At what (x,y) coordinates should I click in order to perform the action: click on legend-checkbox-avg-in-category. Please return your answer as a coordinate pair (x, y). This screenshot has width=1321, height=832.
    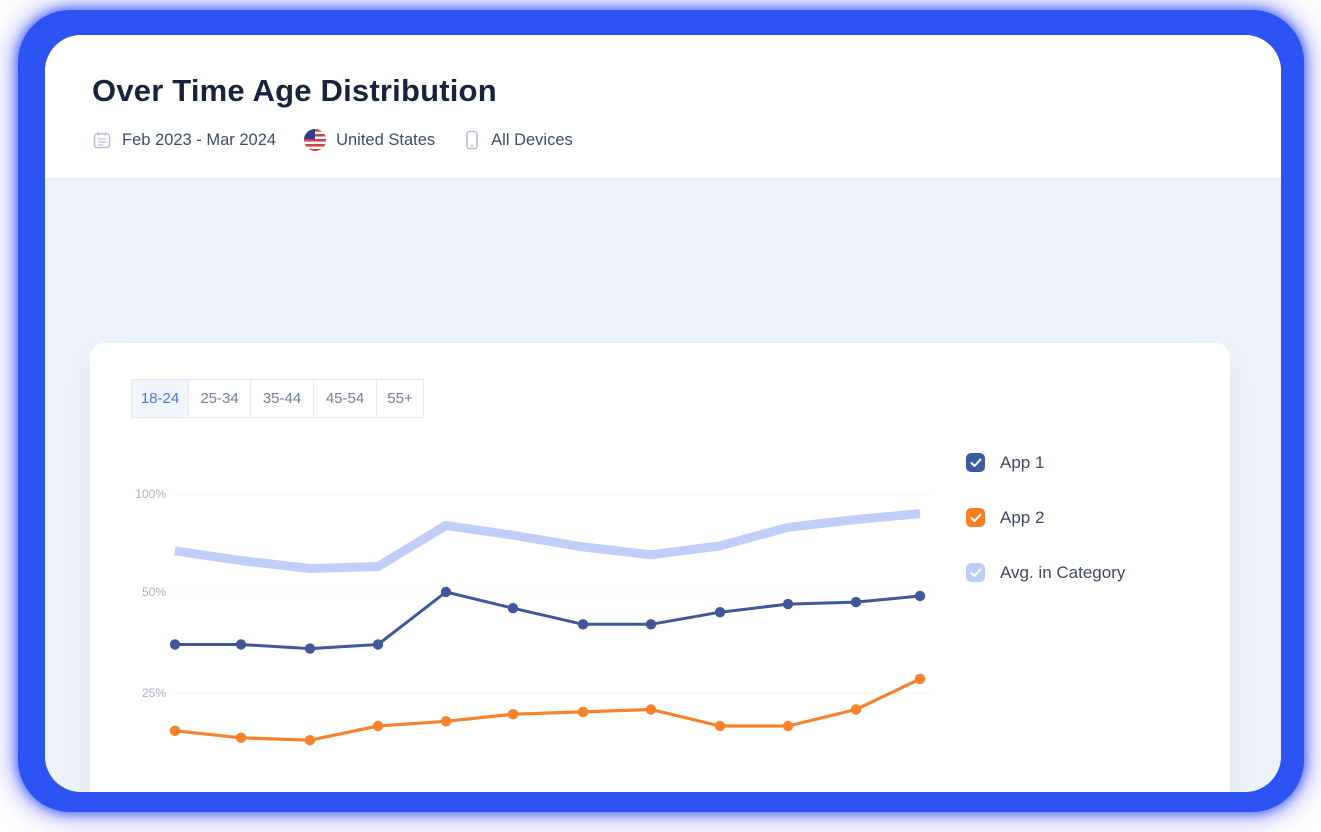
    Looking at the image, I should click on (975, 572).